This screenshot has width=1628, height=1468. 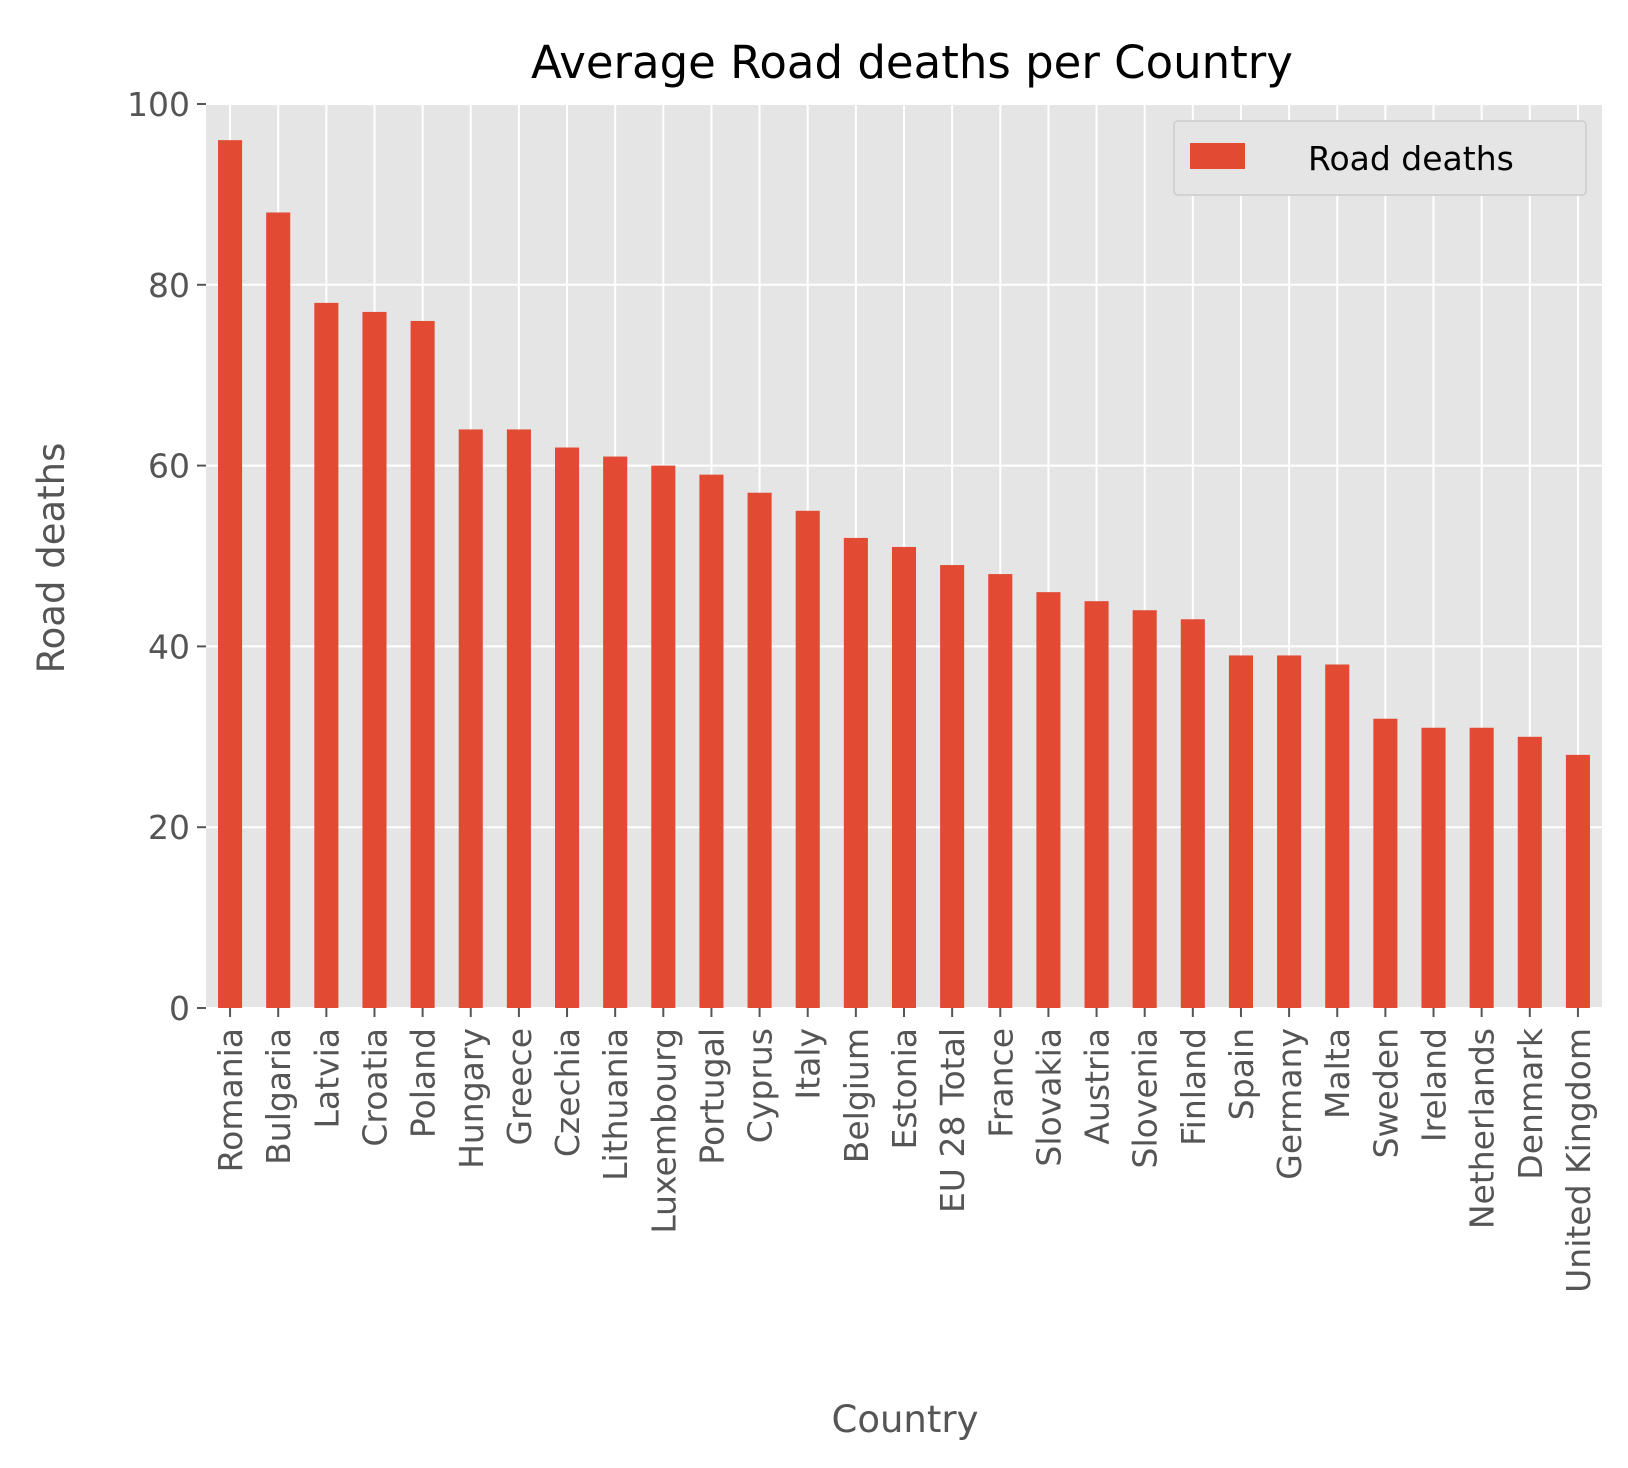 What do you see at coordinates (1097, 1086) in the screenshot?
I see `x-tick-label: Austria` at bounding box center [1097, 1086].